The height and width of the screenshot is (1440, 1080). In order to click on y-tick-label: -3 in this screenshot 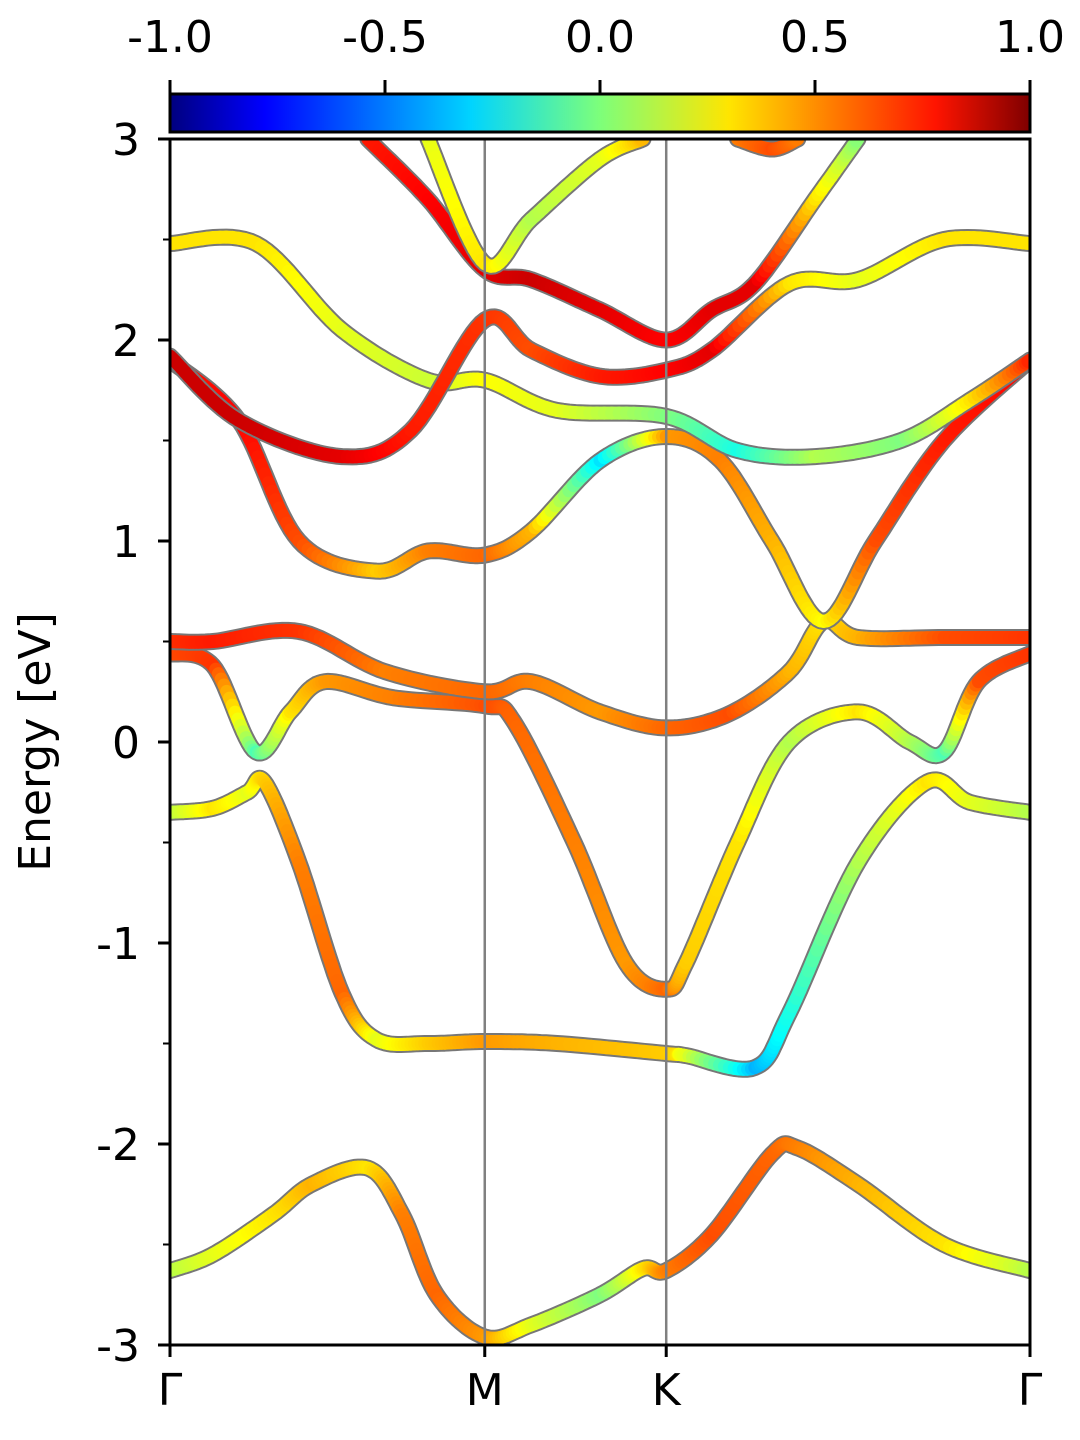, I will do `click(118, 1346)`.